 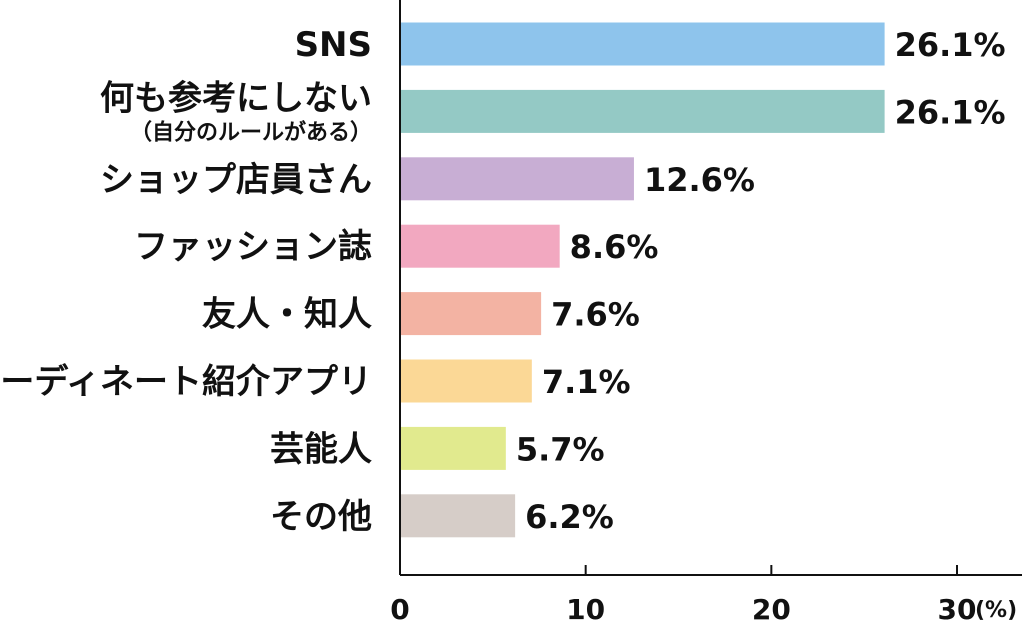 I want to click on category-label-6: 芸能人, so click(x=321, y=449).